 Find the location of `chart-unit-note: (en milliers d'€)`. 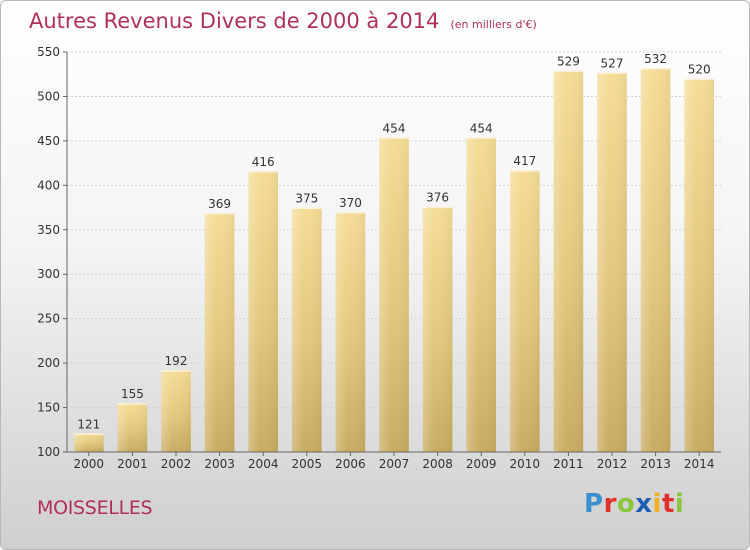

chart-unit-note: (en milliers d'€) is located at coordinates (493, 24).